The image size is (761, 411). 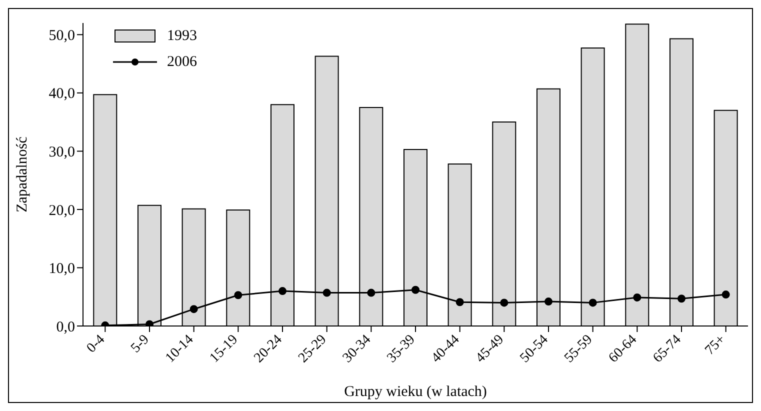 What do you see at coordinates (61, 269) in the screenshot?
I see `y-tick-label: 10,0` at bounding box center [61, 269].